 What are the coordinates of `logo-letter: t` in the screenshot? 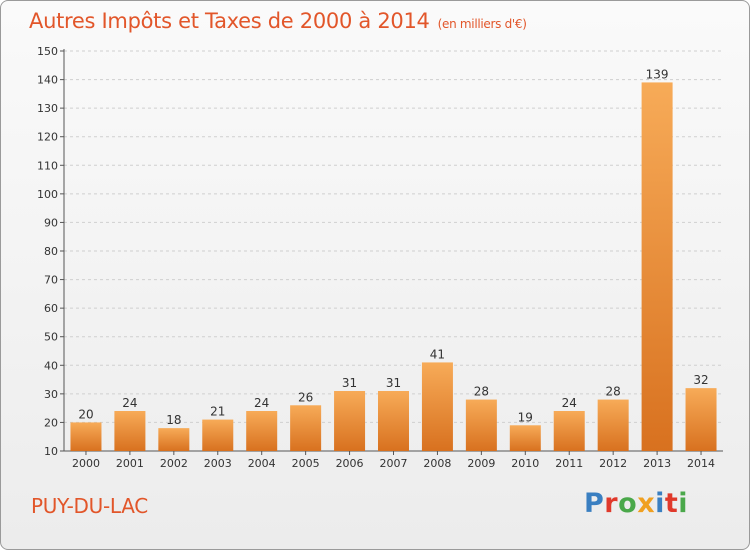 It's located at (671, 503).